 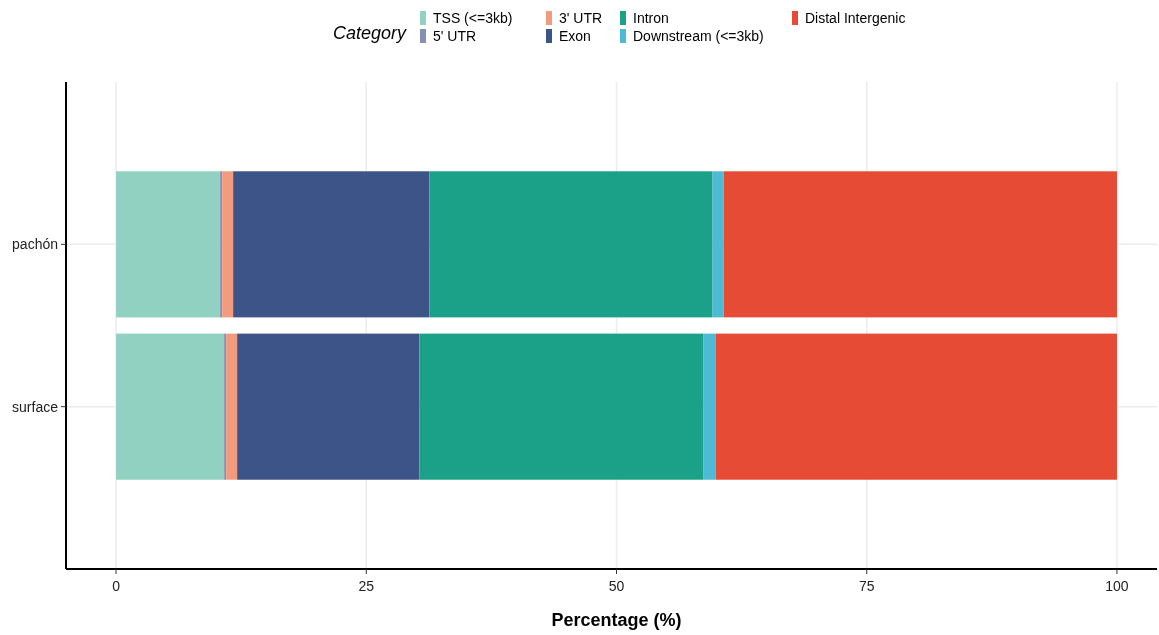 What do you see at coordinates (581, 18) in the screenshot?
I see `legend-label: 3' UTR` at bounding box center [581, 18].